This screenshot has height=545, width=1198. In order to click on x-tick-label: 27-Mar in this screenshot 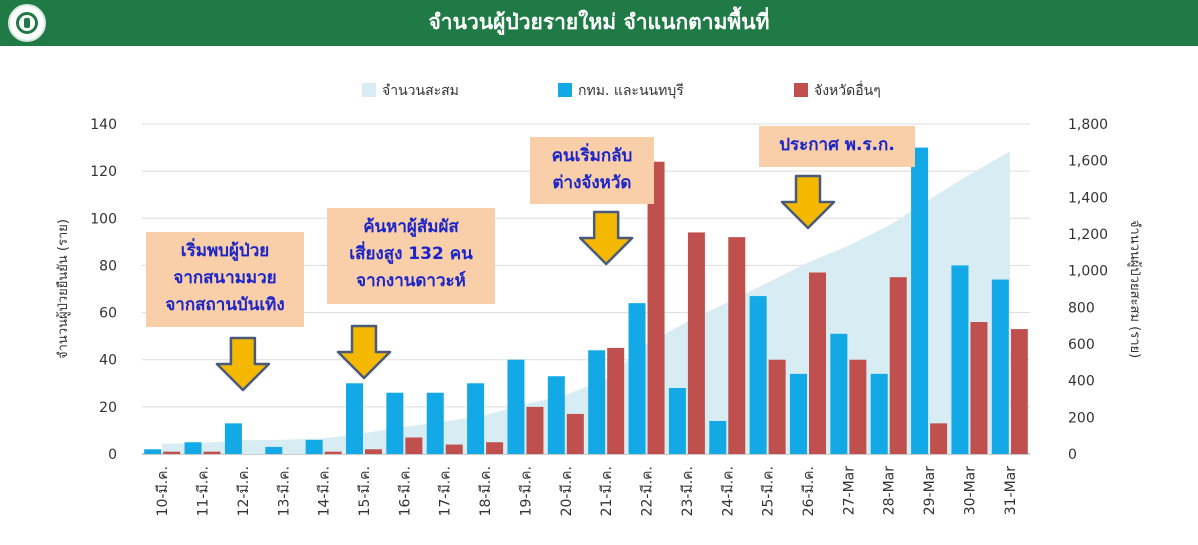, I will do `click(849, 491)`.